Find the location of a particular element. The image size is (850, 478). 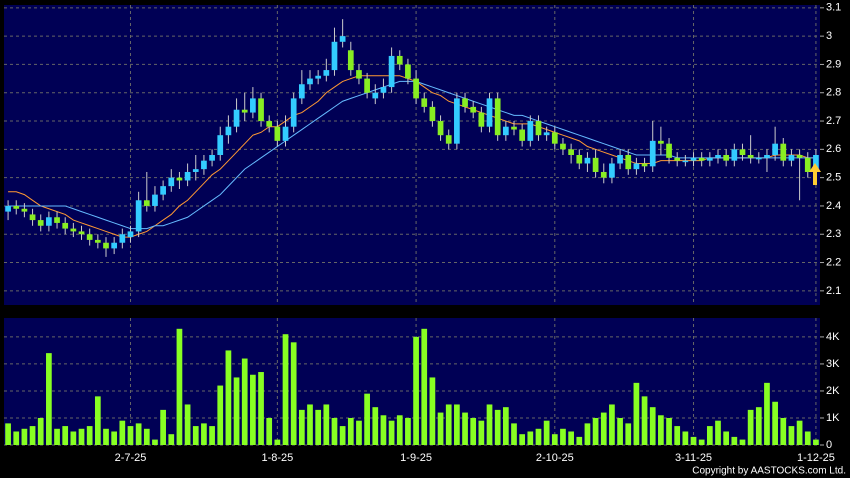

y-tick-label: 2.1 is located at coordinates (833, 291).